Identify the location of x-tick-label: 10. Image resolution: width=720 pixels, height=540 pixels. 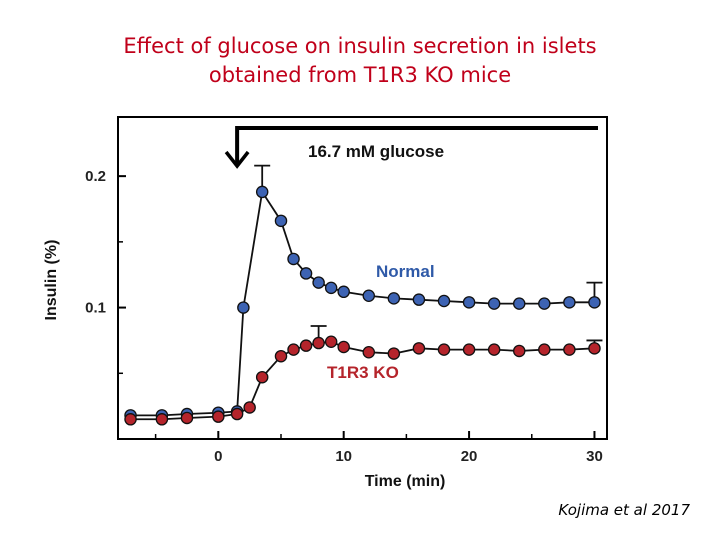
(343, 456).